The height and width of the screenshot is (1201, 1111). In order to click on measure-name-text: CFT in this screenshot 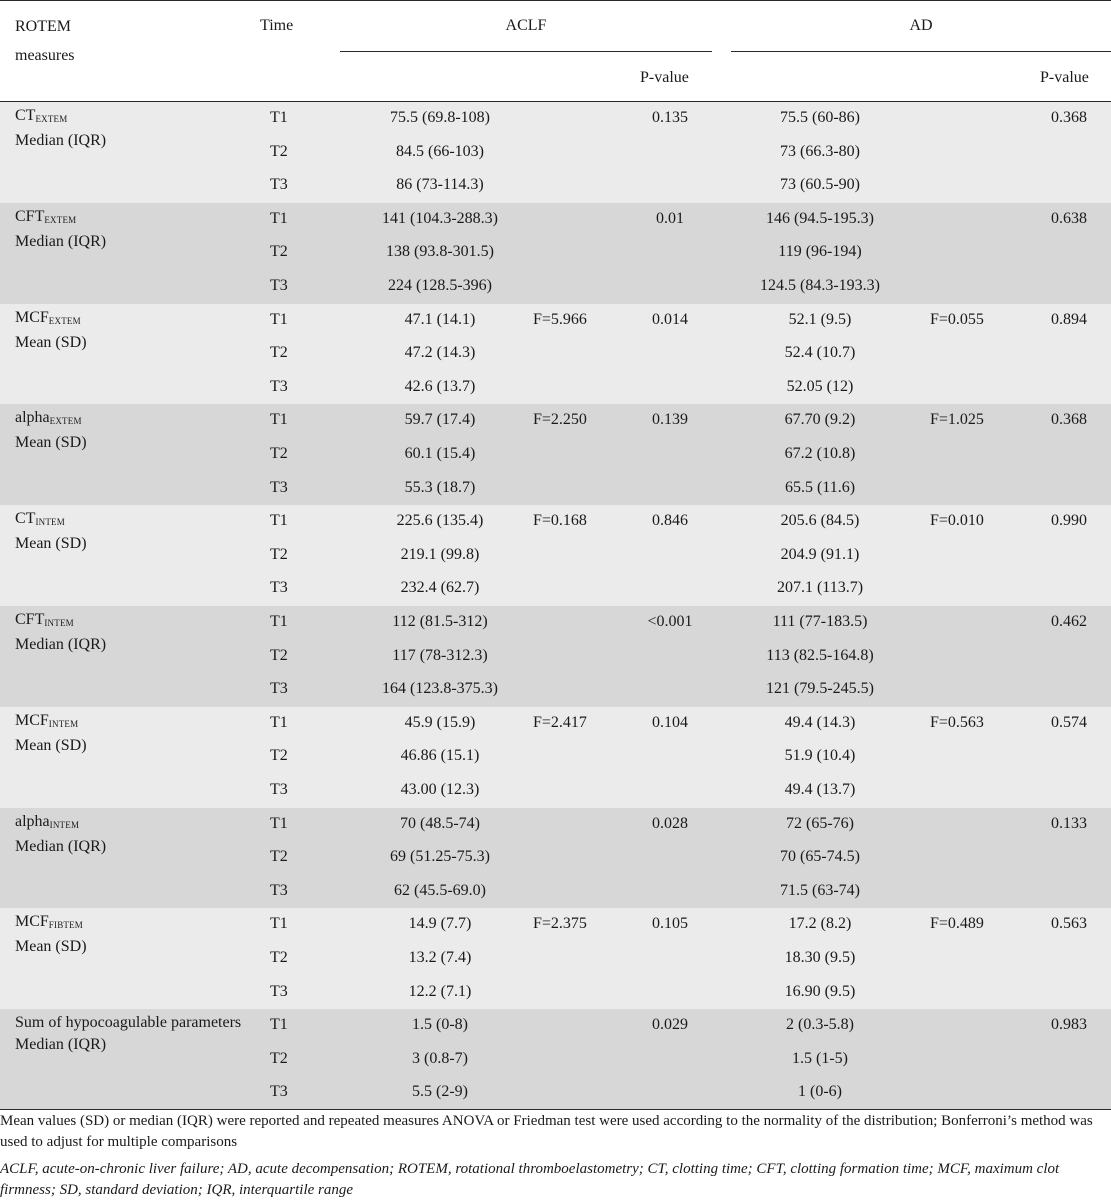, I will do `click(30, 216)`.